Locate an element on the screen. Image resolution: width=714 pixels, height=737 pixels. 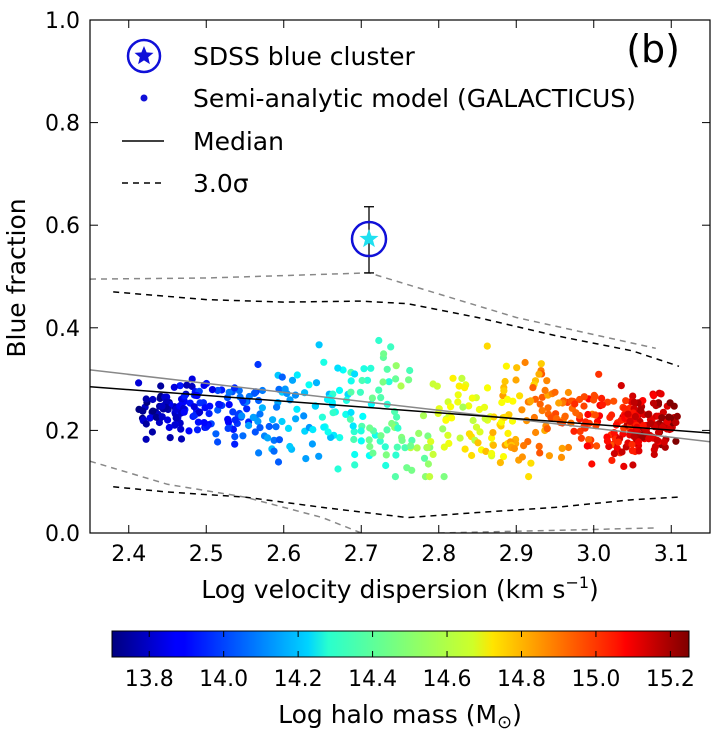
sigma-upper-line is located at coordinates (396, 329).